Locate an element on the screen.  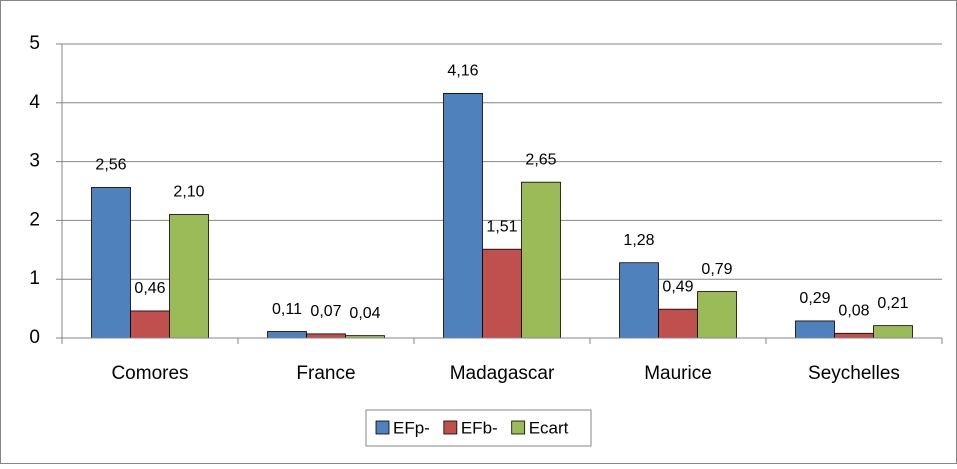
data-label: 0,21 is located at coordinates (892, 303).